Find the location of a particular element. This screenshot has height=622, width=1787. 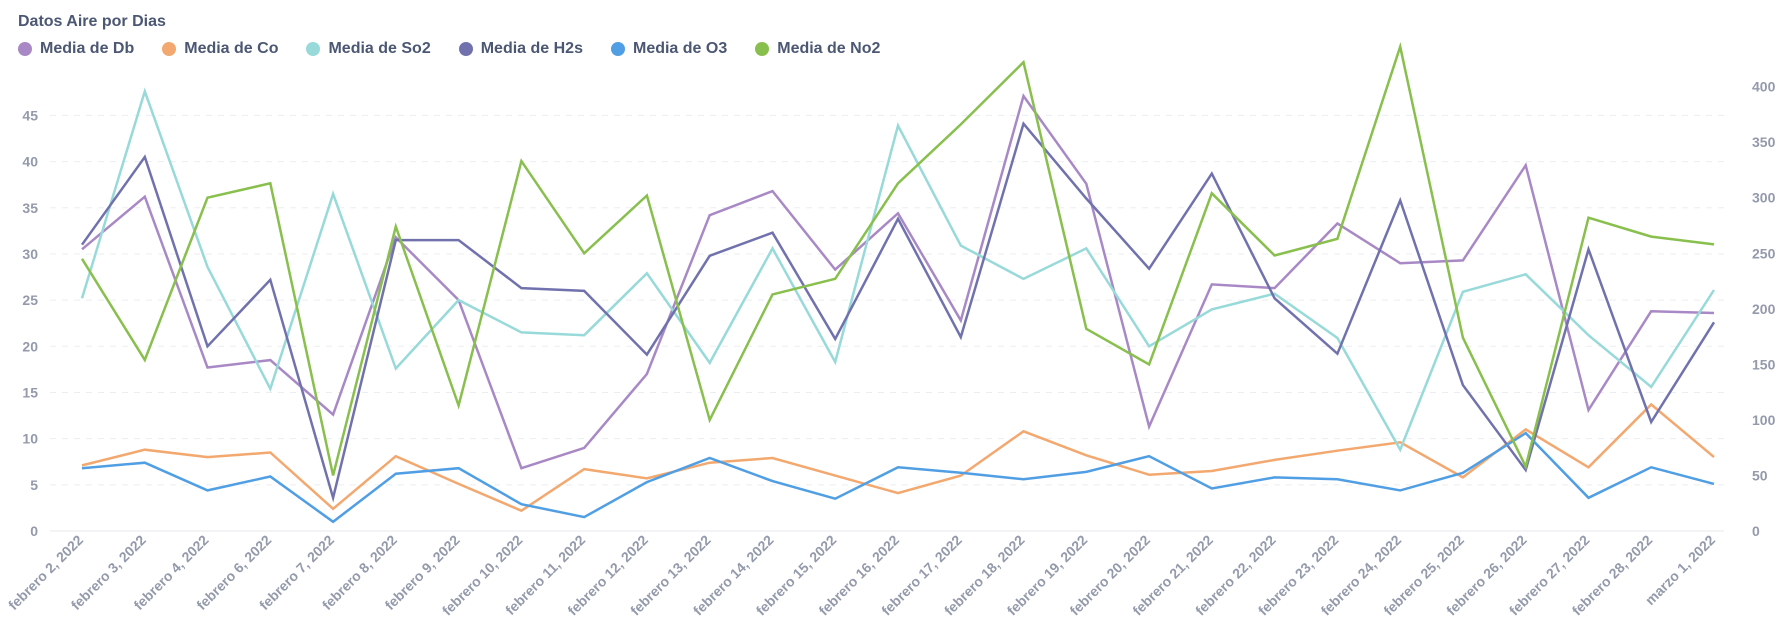

legend-item: Media de O3 is located at coordinates (669, 49).